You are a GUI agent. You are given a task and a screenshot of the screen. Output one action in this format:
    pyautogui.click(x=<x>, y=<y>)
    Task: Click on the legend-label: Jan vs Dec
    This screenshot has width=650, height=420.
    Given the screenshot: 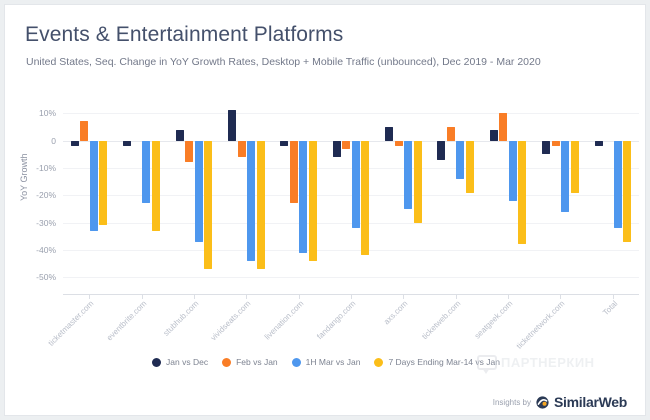 What is the action you would take?
    pyautogui.click(x=187, y=362)
    